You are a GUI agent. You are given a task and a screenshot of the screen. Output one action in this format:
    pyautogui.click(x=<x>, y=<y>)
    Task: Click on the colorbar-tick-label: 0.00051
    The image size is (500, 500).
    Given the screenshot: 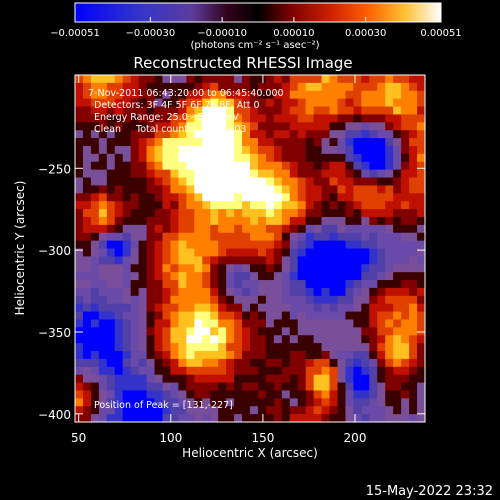 What is the action you would take?
    pyautogui.click(x=440, y=33)
    